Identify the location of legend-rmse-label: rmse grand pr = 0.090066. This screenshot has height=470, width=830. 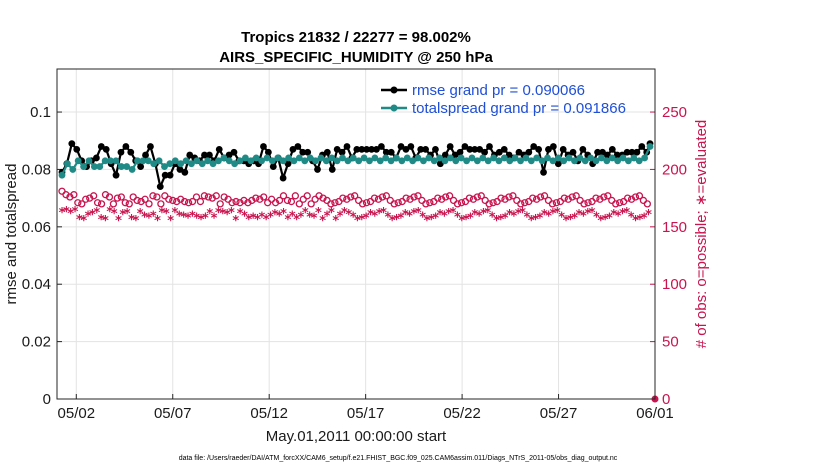
(498, 90).